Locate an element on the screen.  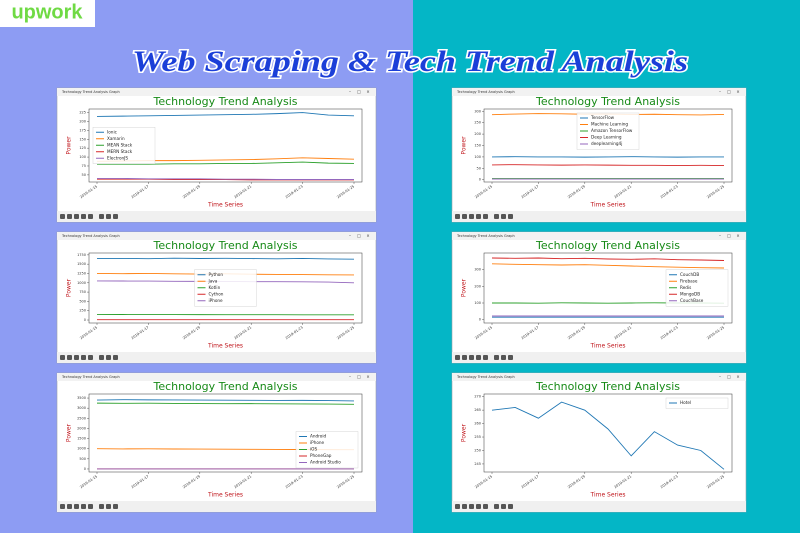
legend-label: PhoneGap is located at coordinates (321, 455).